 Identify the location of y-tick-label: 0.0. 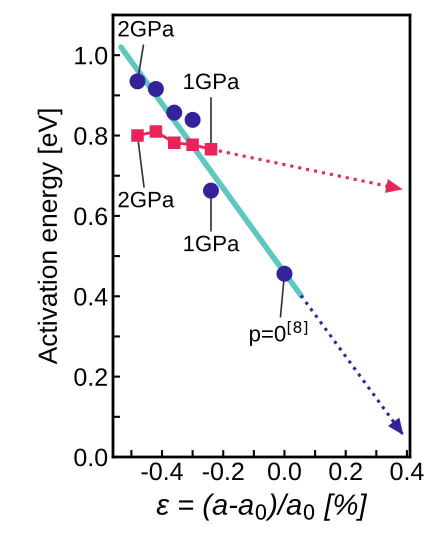
(91, 457).